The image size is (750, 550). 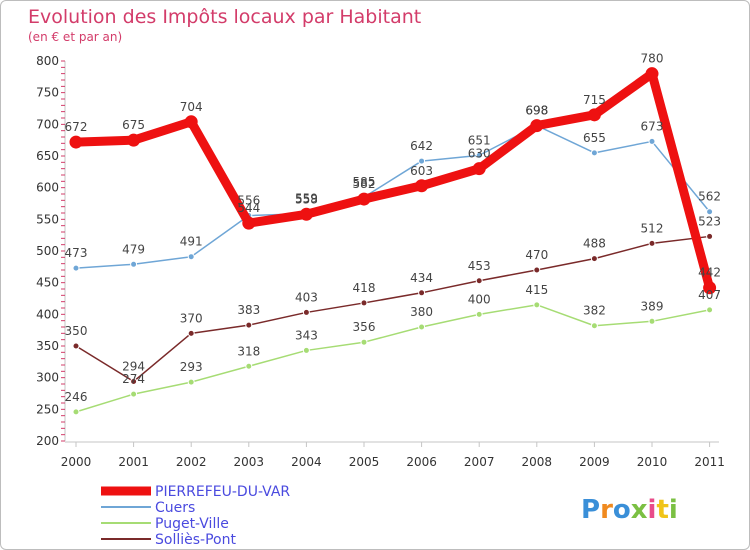 What do you see at coordinates (222, 492) in the screenshot?
I see `legend-label: PIERREFEU-DU-VAR` at bounding box center [222, 492].